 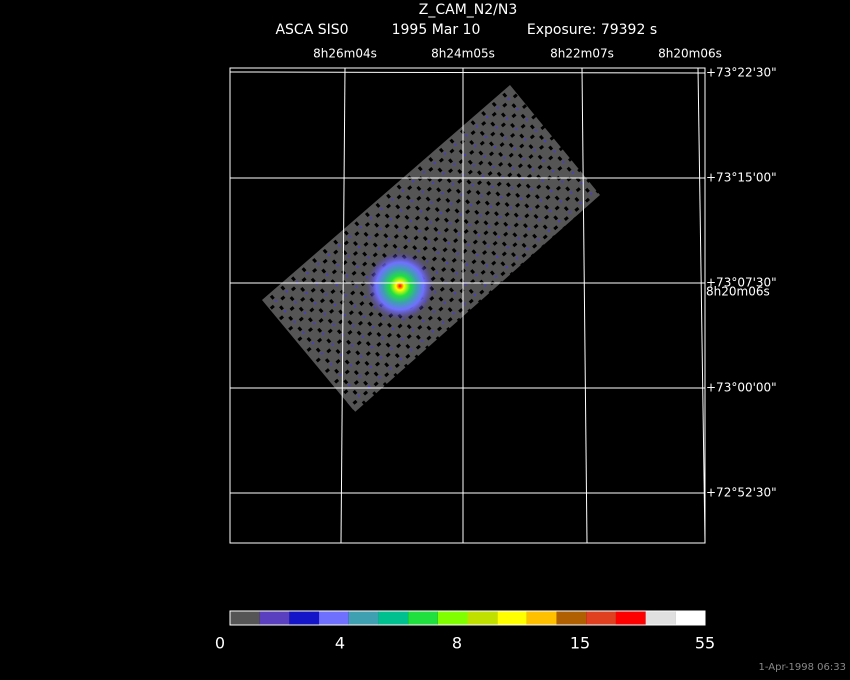 What do you see at coordinates (345, 54) in the screenshot?
I see `ra-label: 8h26m04s` at bounding box center [345, 54].